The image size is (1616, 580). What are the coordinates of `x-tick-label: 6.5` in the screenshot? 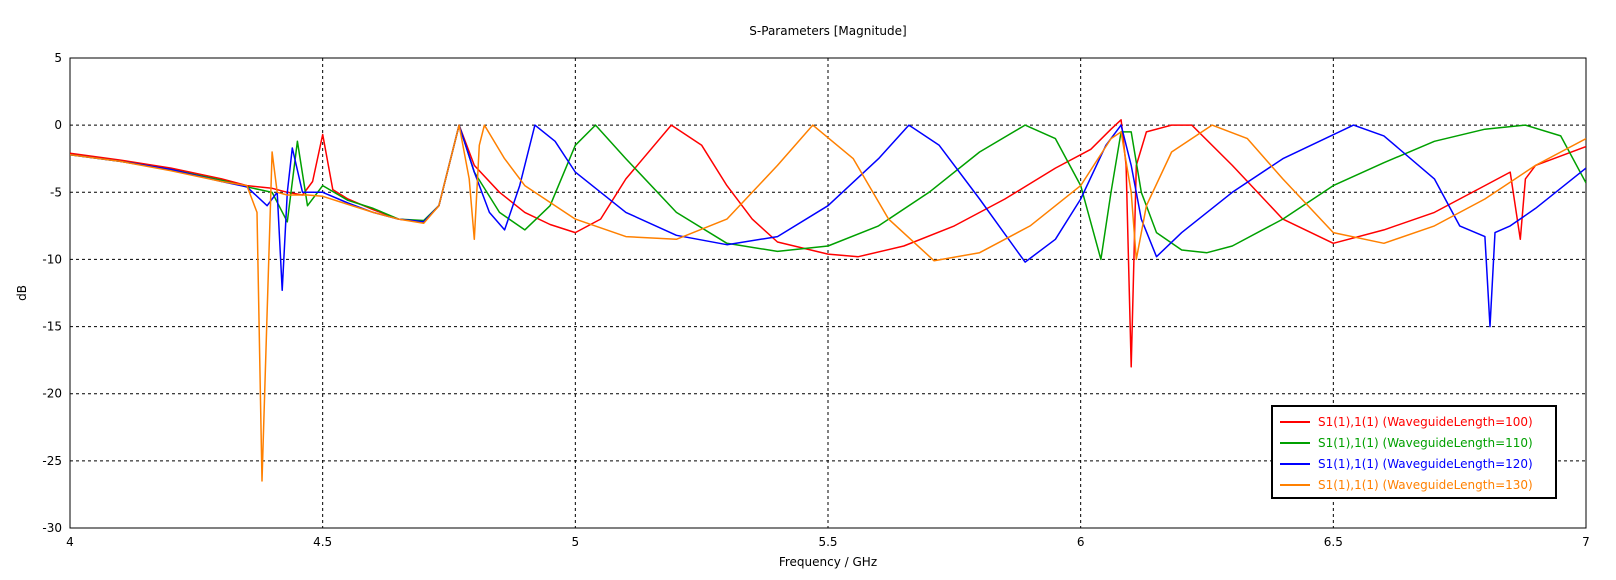 It's located at (1333, 542).